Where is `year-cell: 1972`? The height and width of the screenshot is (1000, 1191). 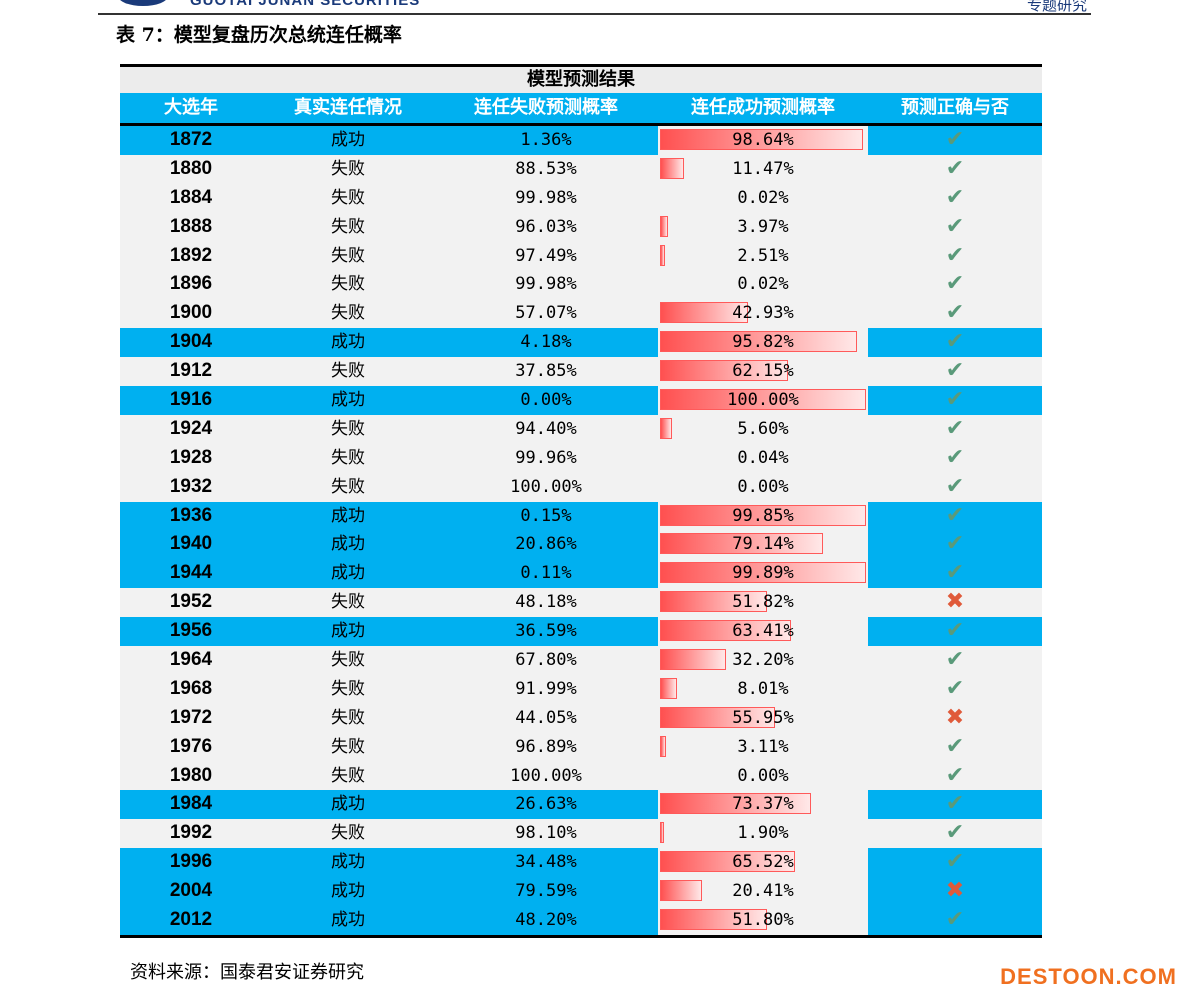 year-cell: 1972 is located at coordinates (191, 717).